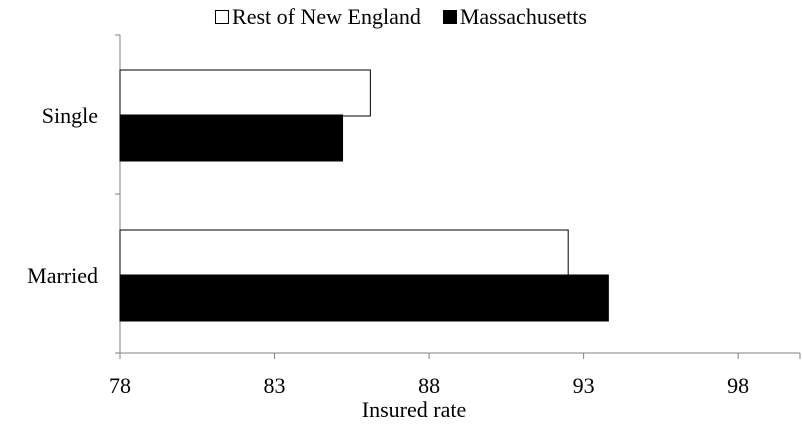 This screenshot has width=802, height=430. What do you see at coordinates (584, 385) in the screenshot?
I see `x-tick-label: 93` at bounding box center [584, 385].